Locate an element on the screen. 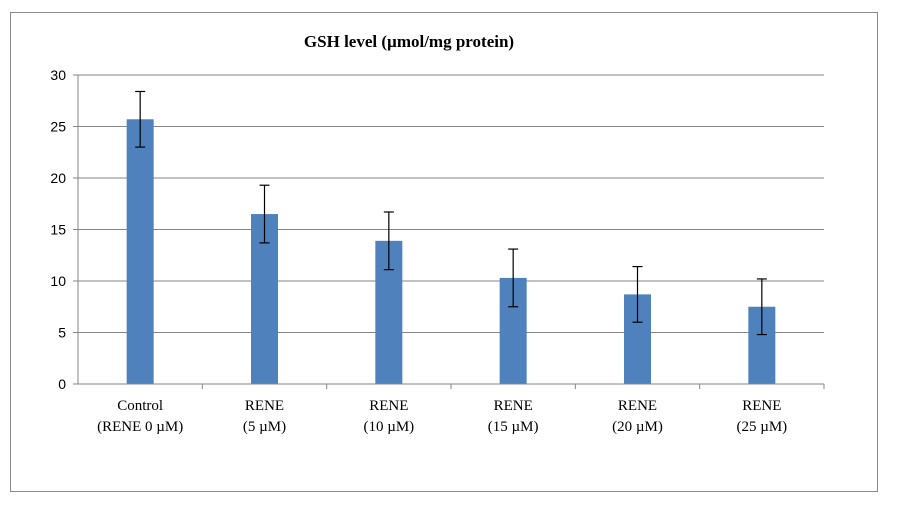 This screenshot has width=903, height=505. y-tick-label: 20 is located at coordinates (58, 178).